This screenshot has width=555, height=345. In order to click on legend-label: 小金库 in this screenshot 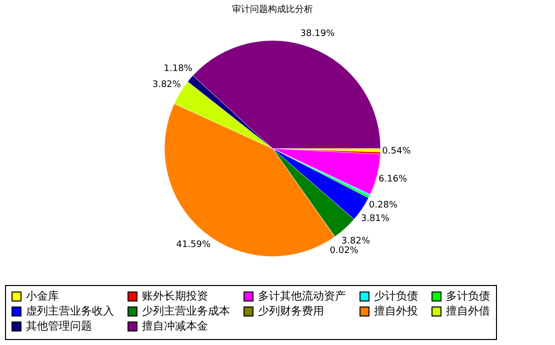, I will do `click(42, 296)`.